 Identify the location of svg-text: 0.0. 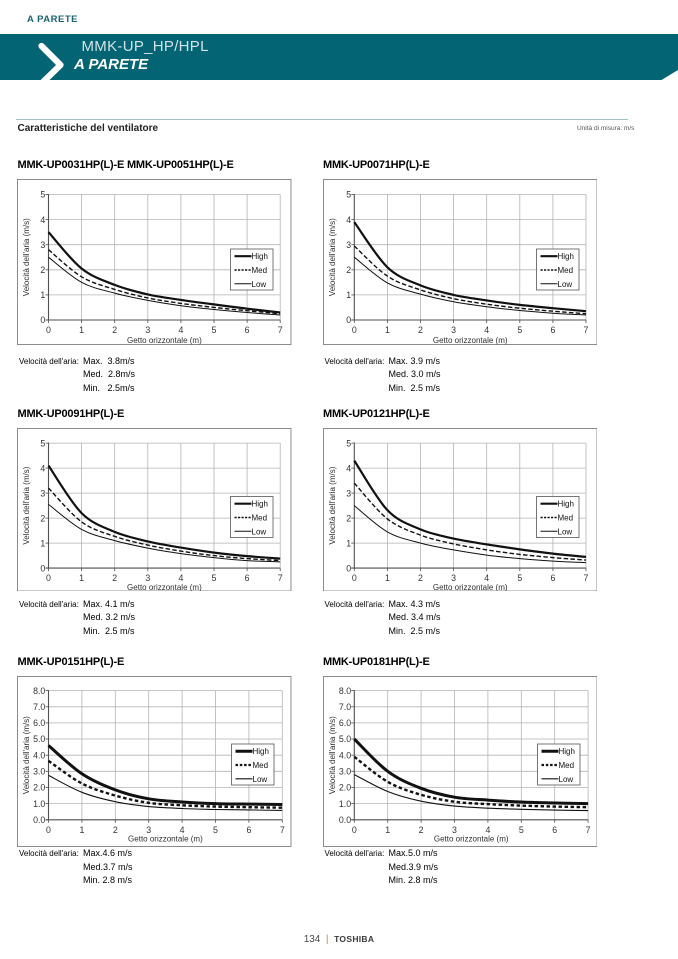
(39, 820).